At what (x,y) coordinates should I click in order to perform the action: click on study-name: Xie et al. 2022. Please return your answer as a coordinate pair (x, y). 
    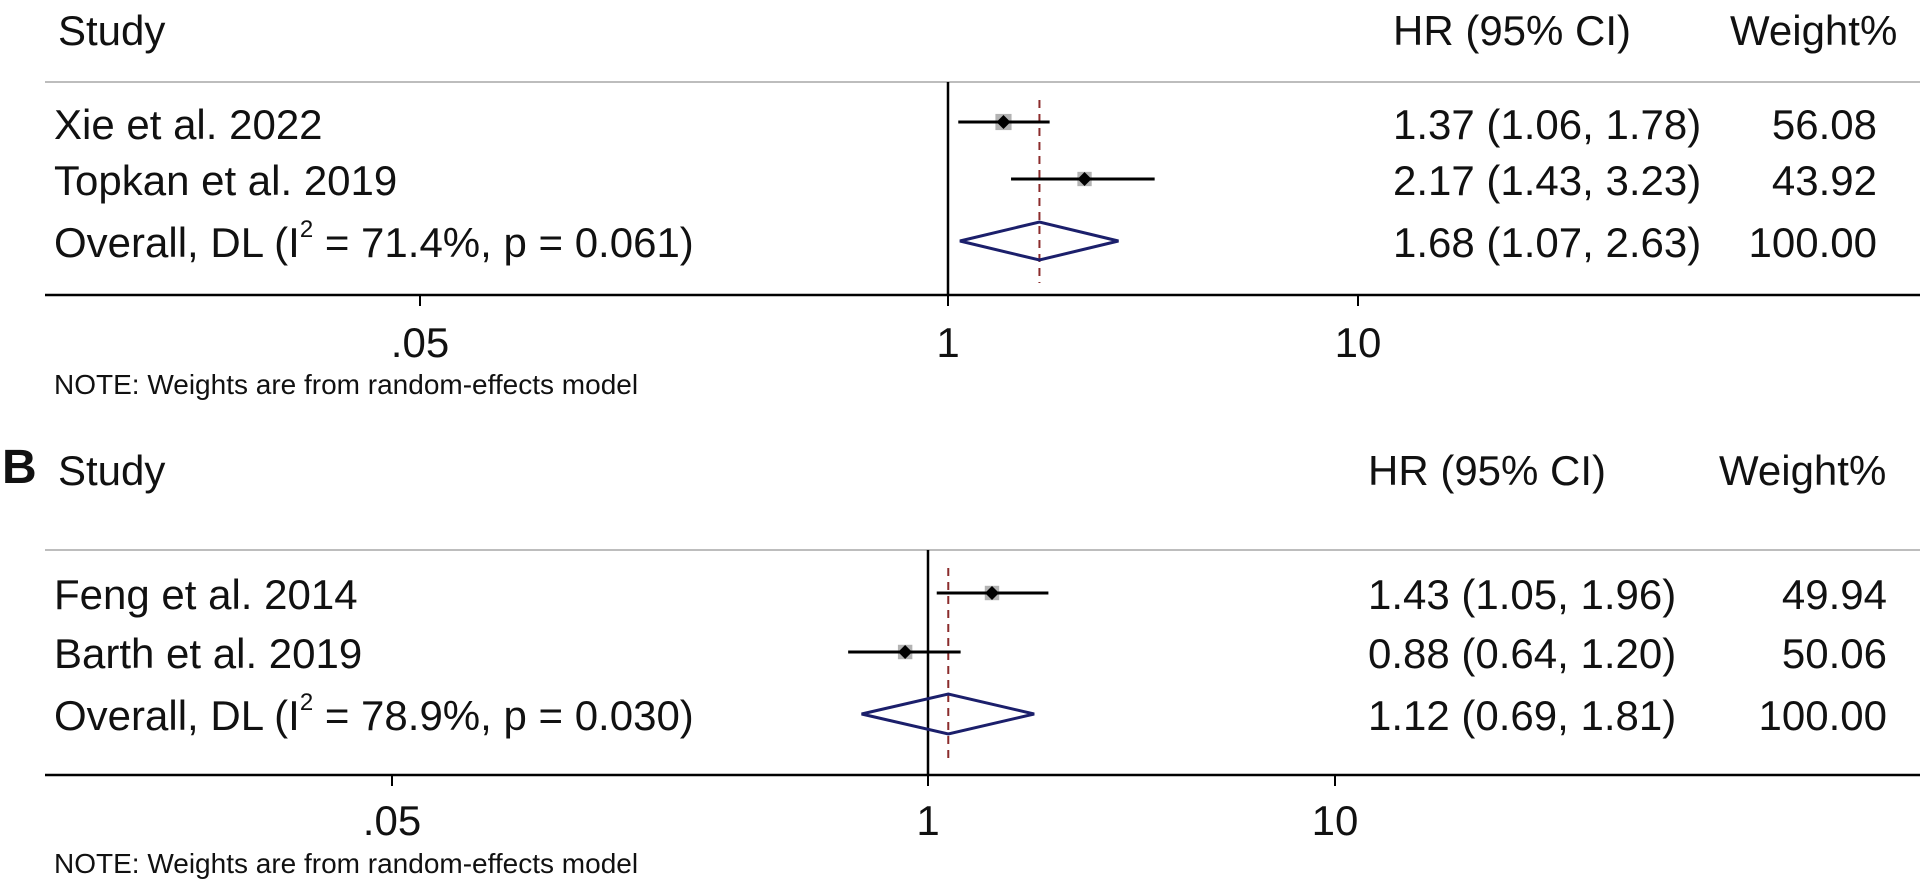
    Looking at the image, I should click on (188, 124).